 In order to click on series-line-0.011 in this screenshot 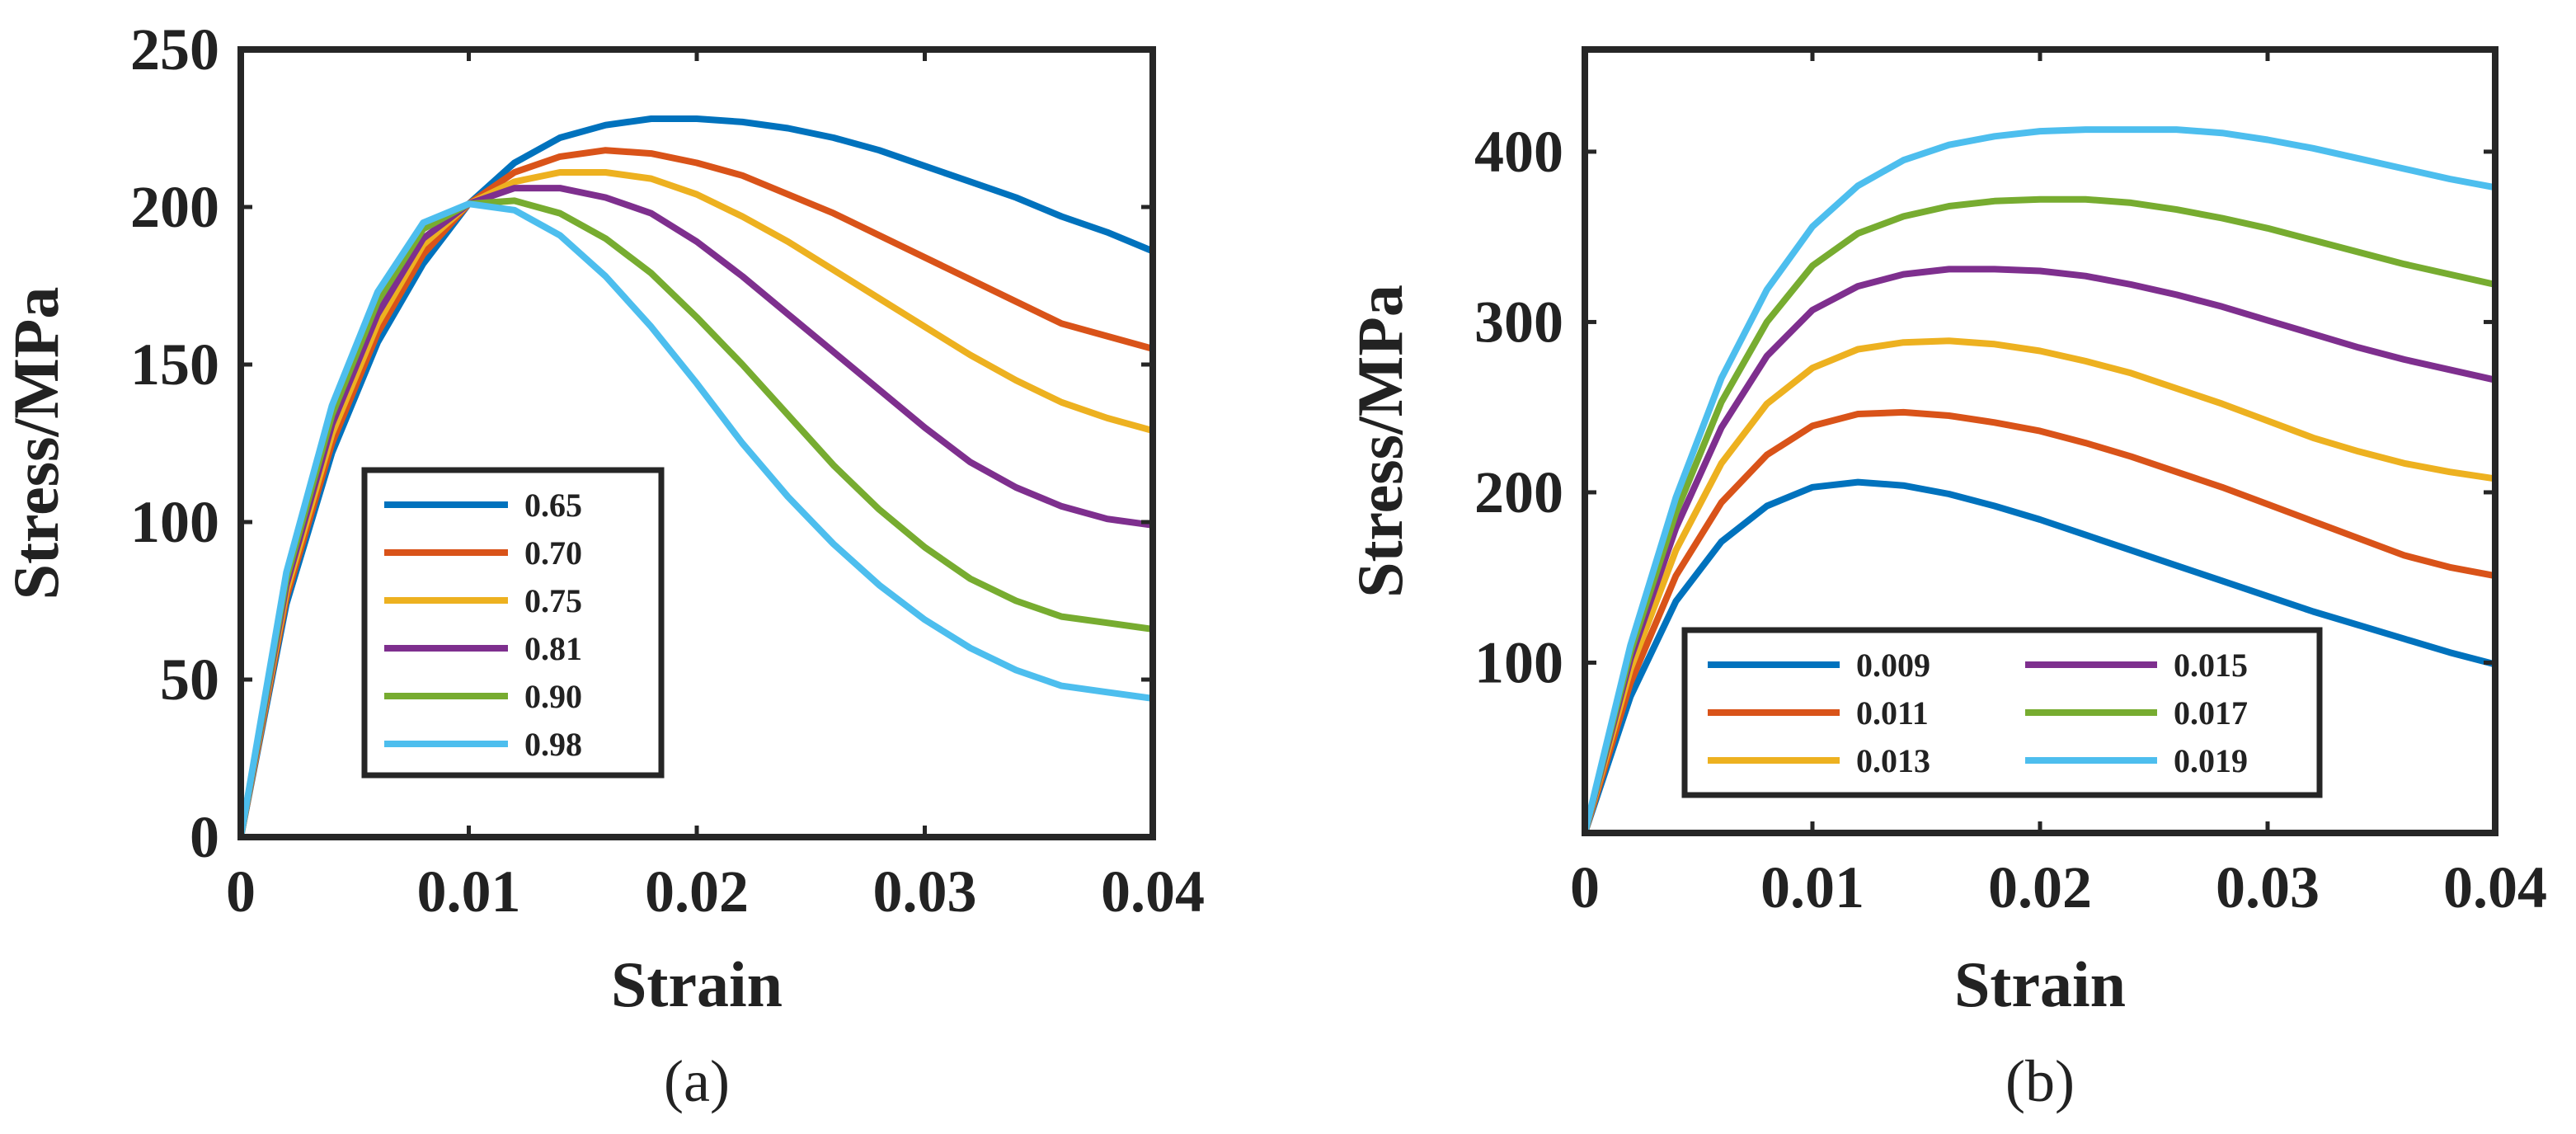, I will do `click(2040, 622)`.